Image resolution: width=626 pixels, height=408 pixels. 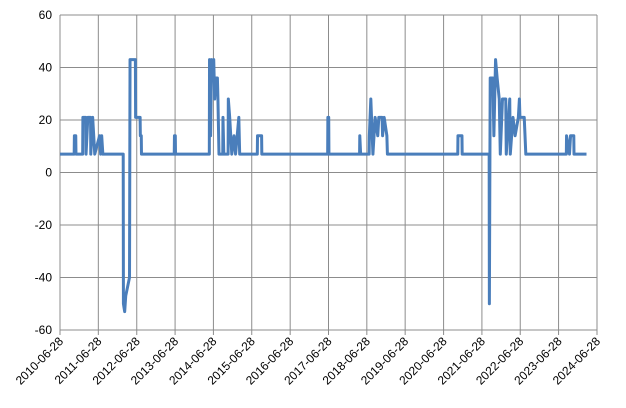 What do you see at coordinates (46, 120) in the screenshot?
I see `y-tick-label: 20` at bounding box center [46, 120].